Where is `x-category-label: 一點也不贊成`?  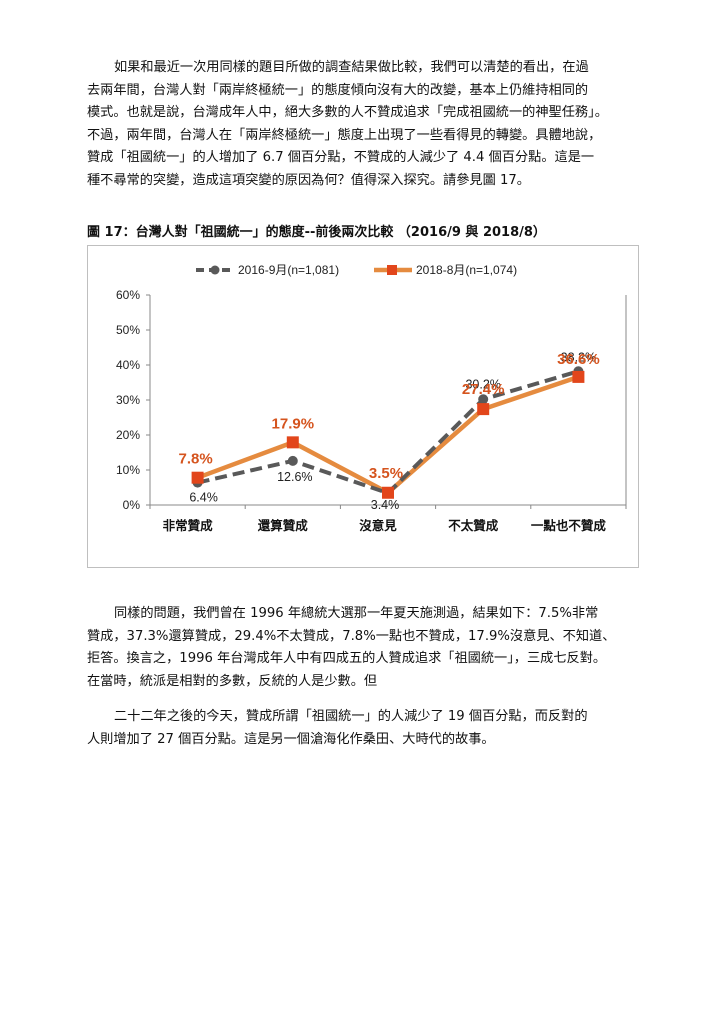 x-category-label: 一點也不贊成 is located at coordinates (569, 525).